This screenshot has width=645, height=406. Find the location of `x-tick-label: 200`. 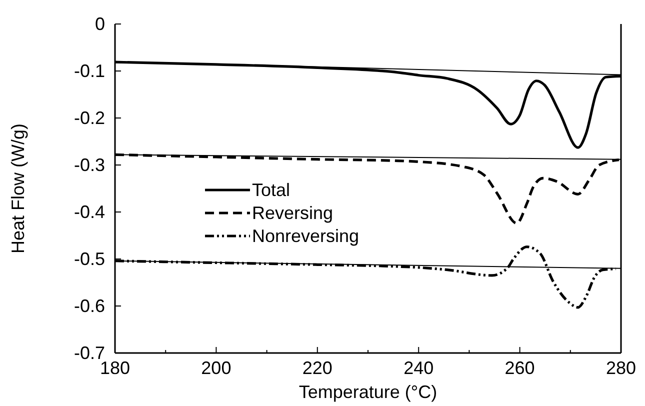

x-tick-label: 200 is located at coordinates (216, 368).